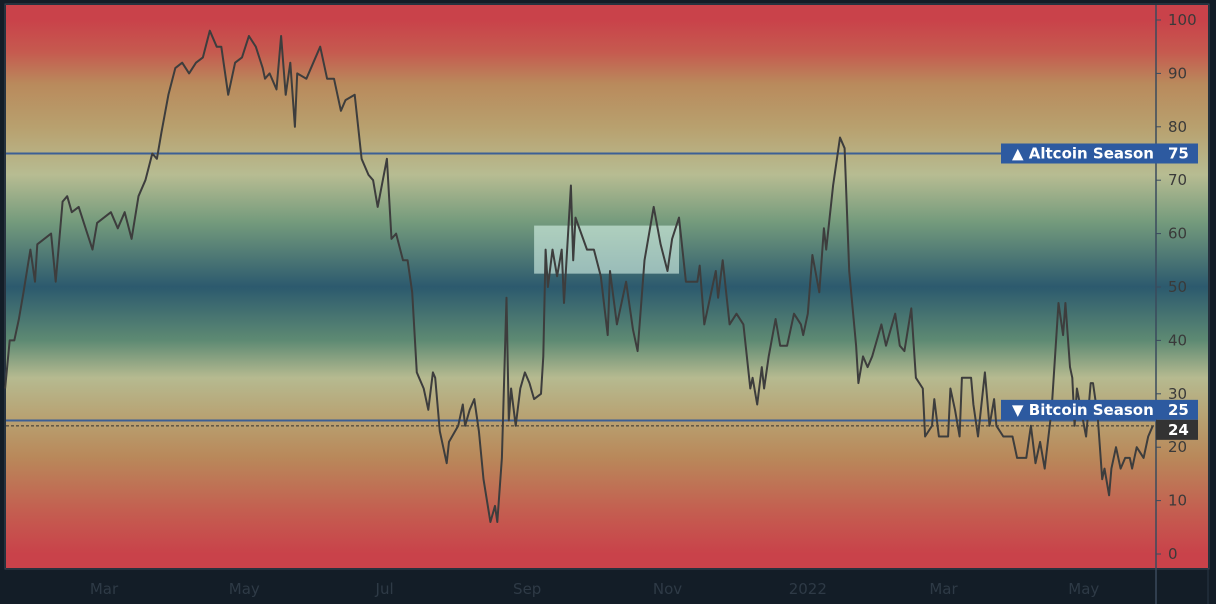 The image size is (1216, 604). I want to click on current-value-label: 24, so click(1178, 430).